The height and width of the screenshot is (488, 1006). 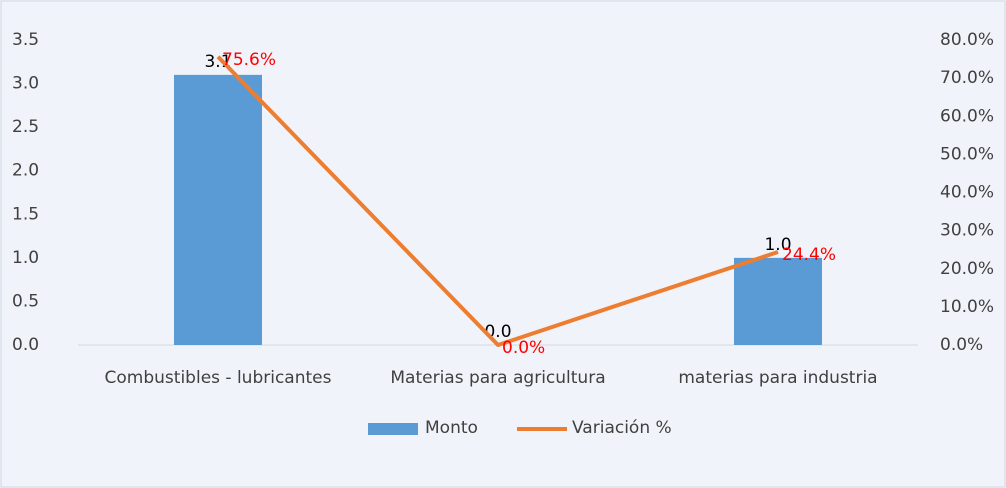 I want to click on y-tick-label: 0.0, so click(x=25, y=345).